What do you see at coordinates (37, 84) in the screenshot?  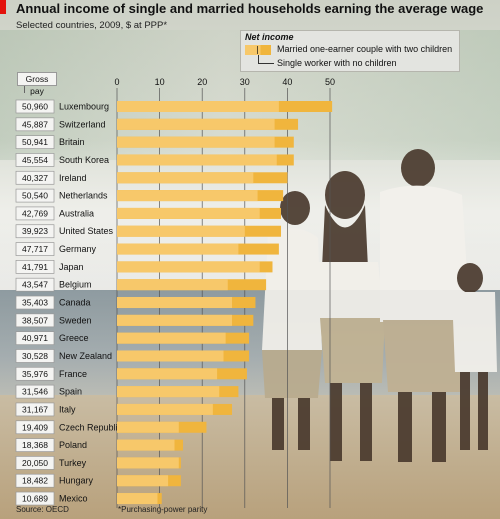 I see `gross-pay-header: Gross pay` at bounding box center [37, 84].